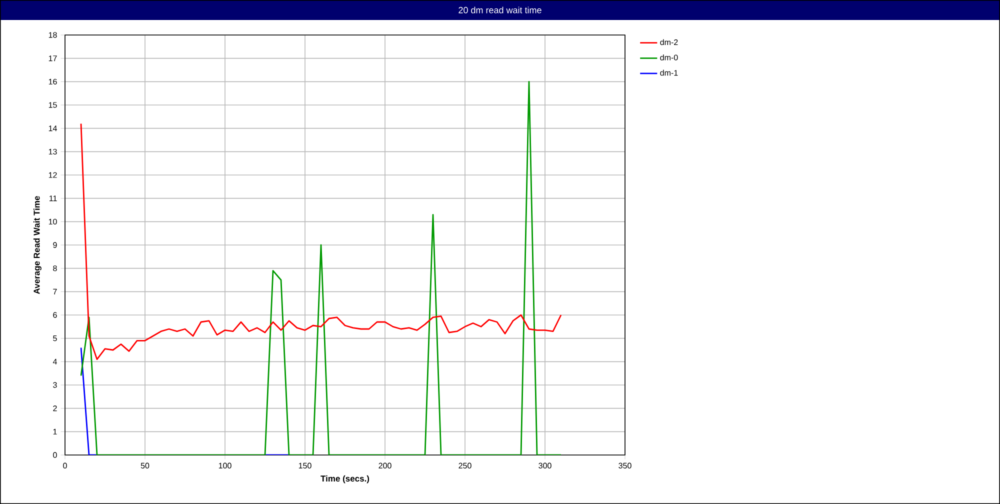 This screenshot has width=1000, height=504. Describe the element at coordinates (52, 151) in the screenshot. I see `y-tick-label: 13` at that location.